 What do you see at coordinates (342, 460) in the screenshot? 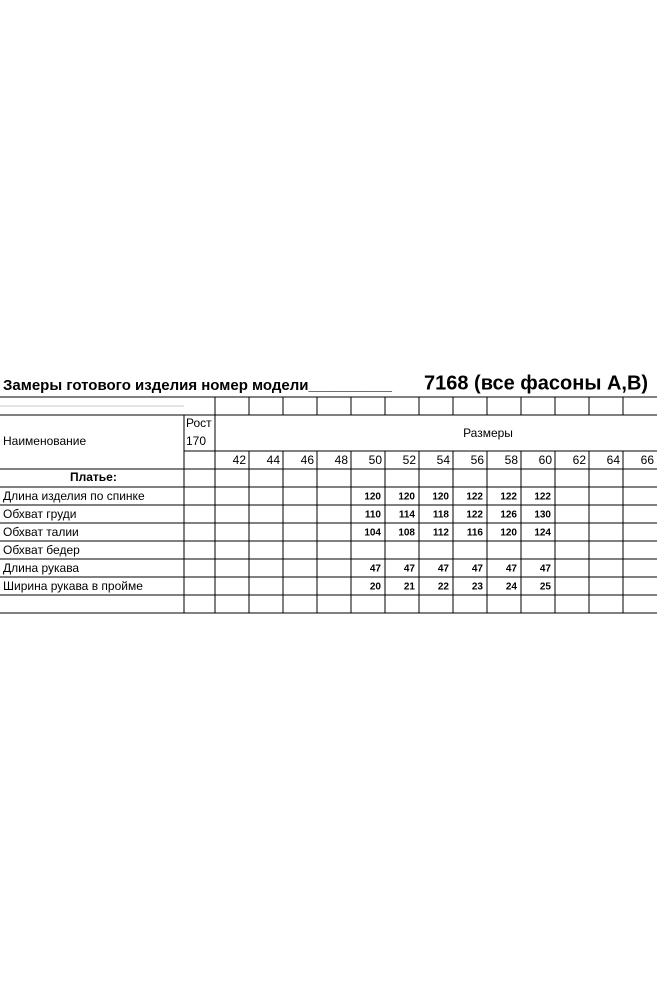
I see `size-label: 48` at bounding box center [342, 460].